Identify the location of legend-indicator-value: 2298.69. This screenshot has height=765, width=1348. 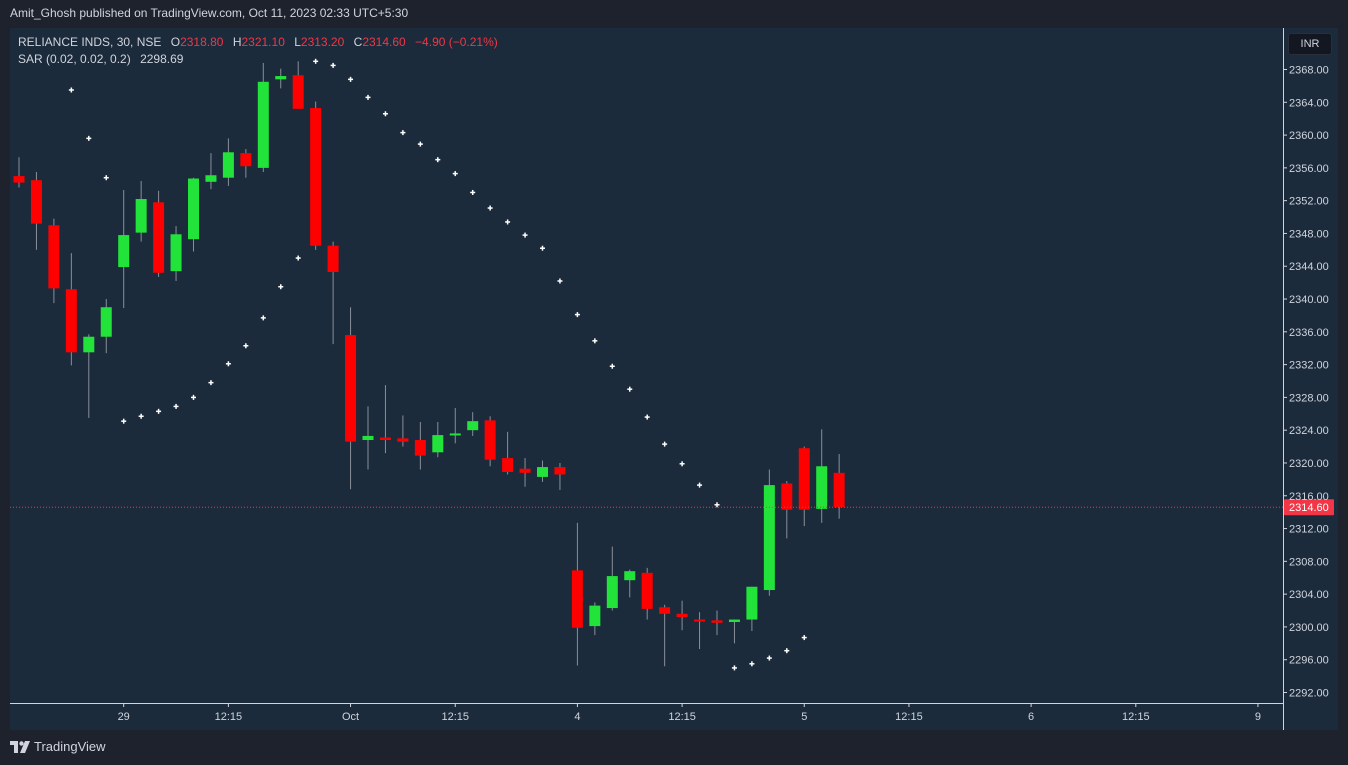
(162, 59).